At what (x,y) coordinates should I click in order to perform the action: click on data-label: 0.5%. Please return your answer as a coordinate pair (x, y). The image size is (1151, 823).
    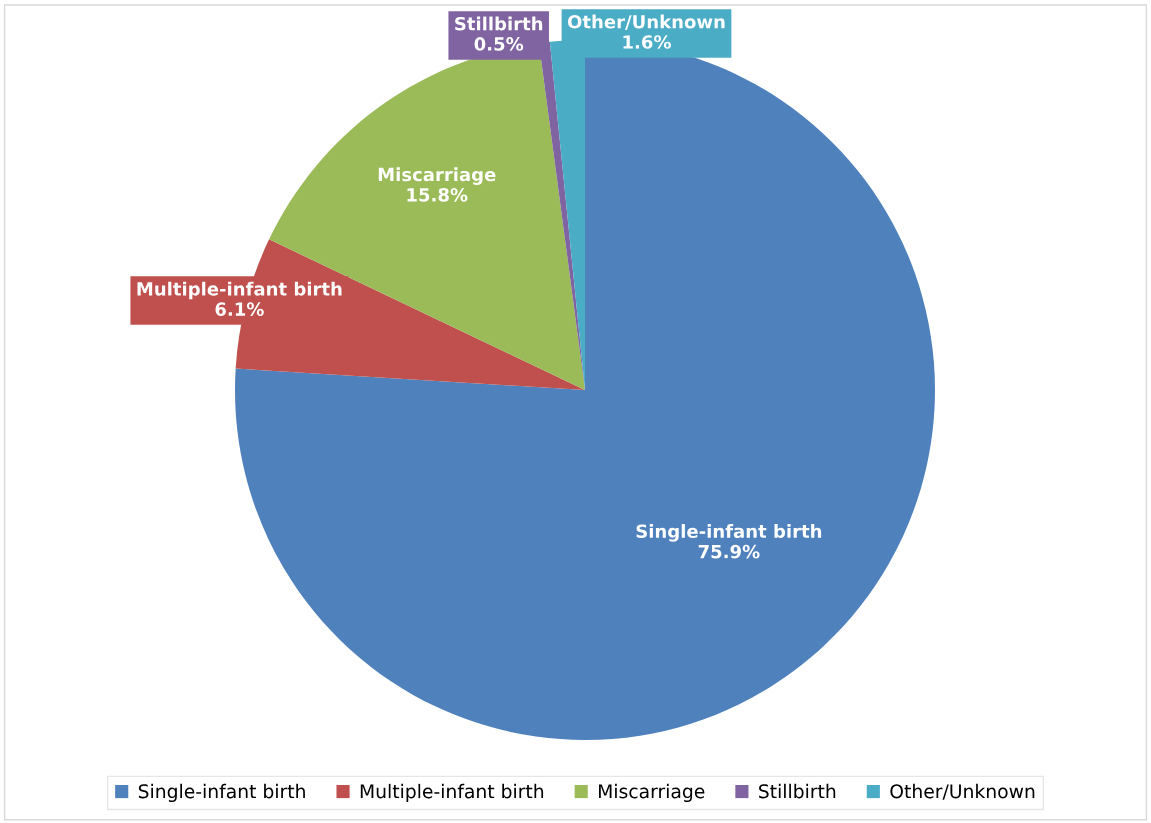
    Looking at the image, I should click on (499, 44).